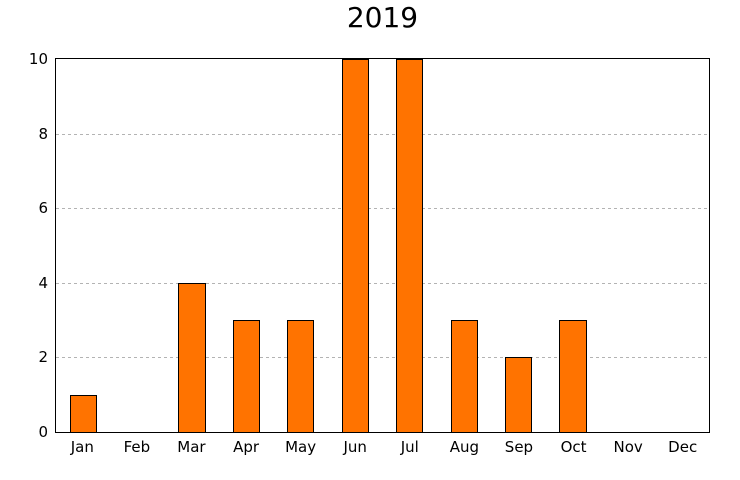 This screenshot has width=740, height=480. I want to click on y-axis: 0 2 4 6 8 10, so click(24, 240).